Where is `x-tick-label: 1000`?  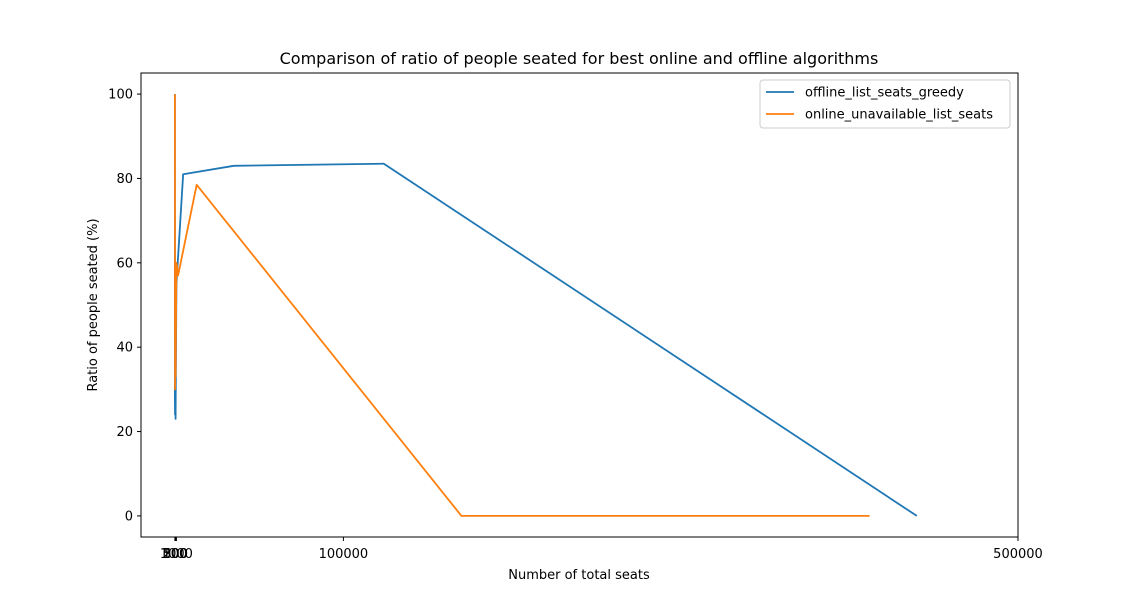
x-tick-label: 1000 is located at coordinates (176, 554).